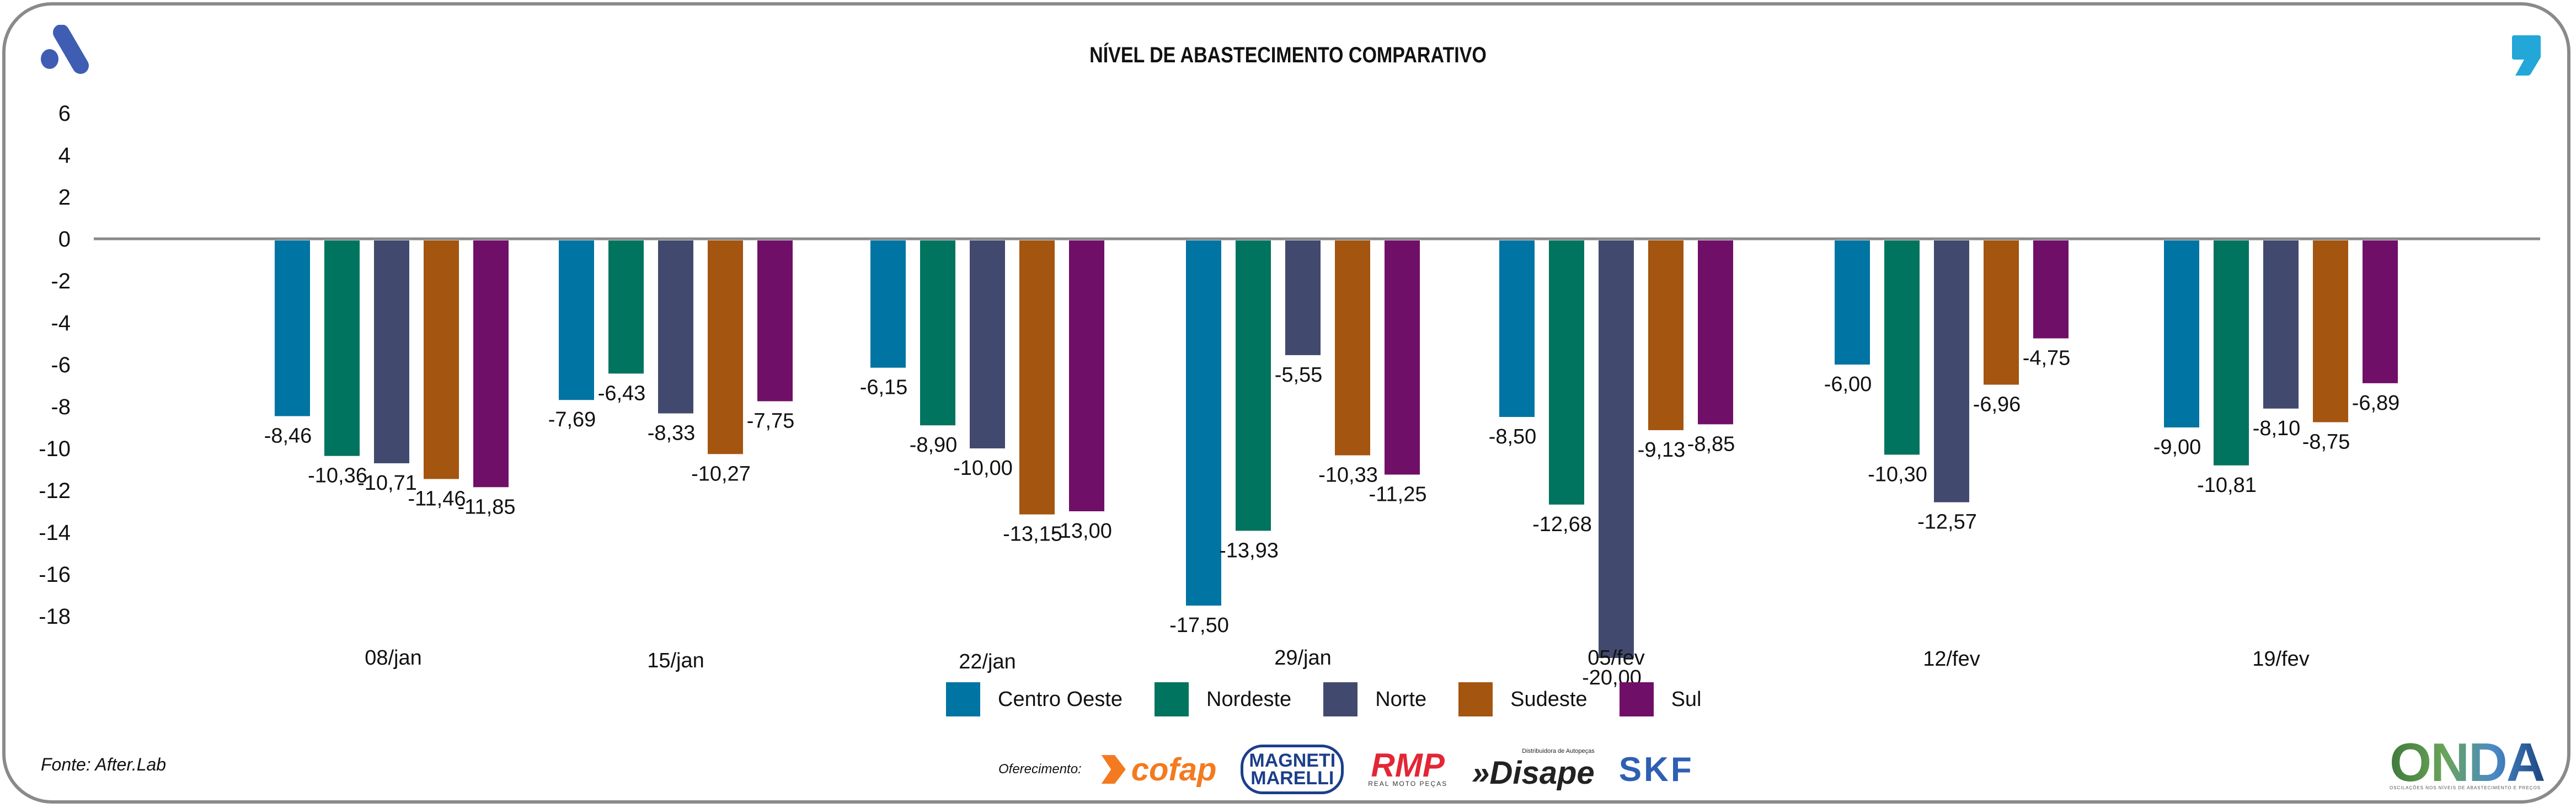 This screenshot has height=808, width=2576. What do you see at coordinates (437, 498) in the screenshot?
I see `data-label: -11,46` at bounding box center [437, 498].